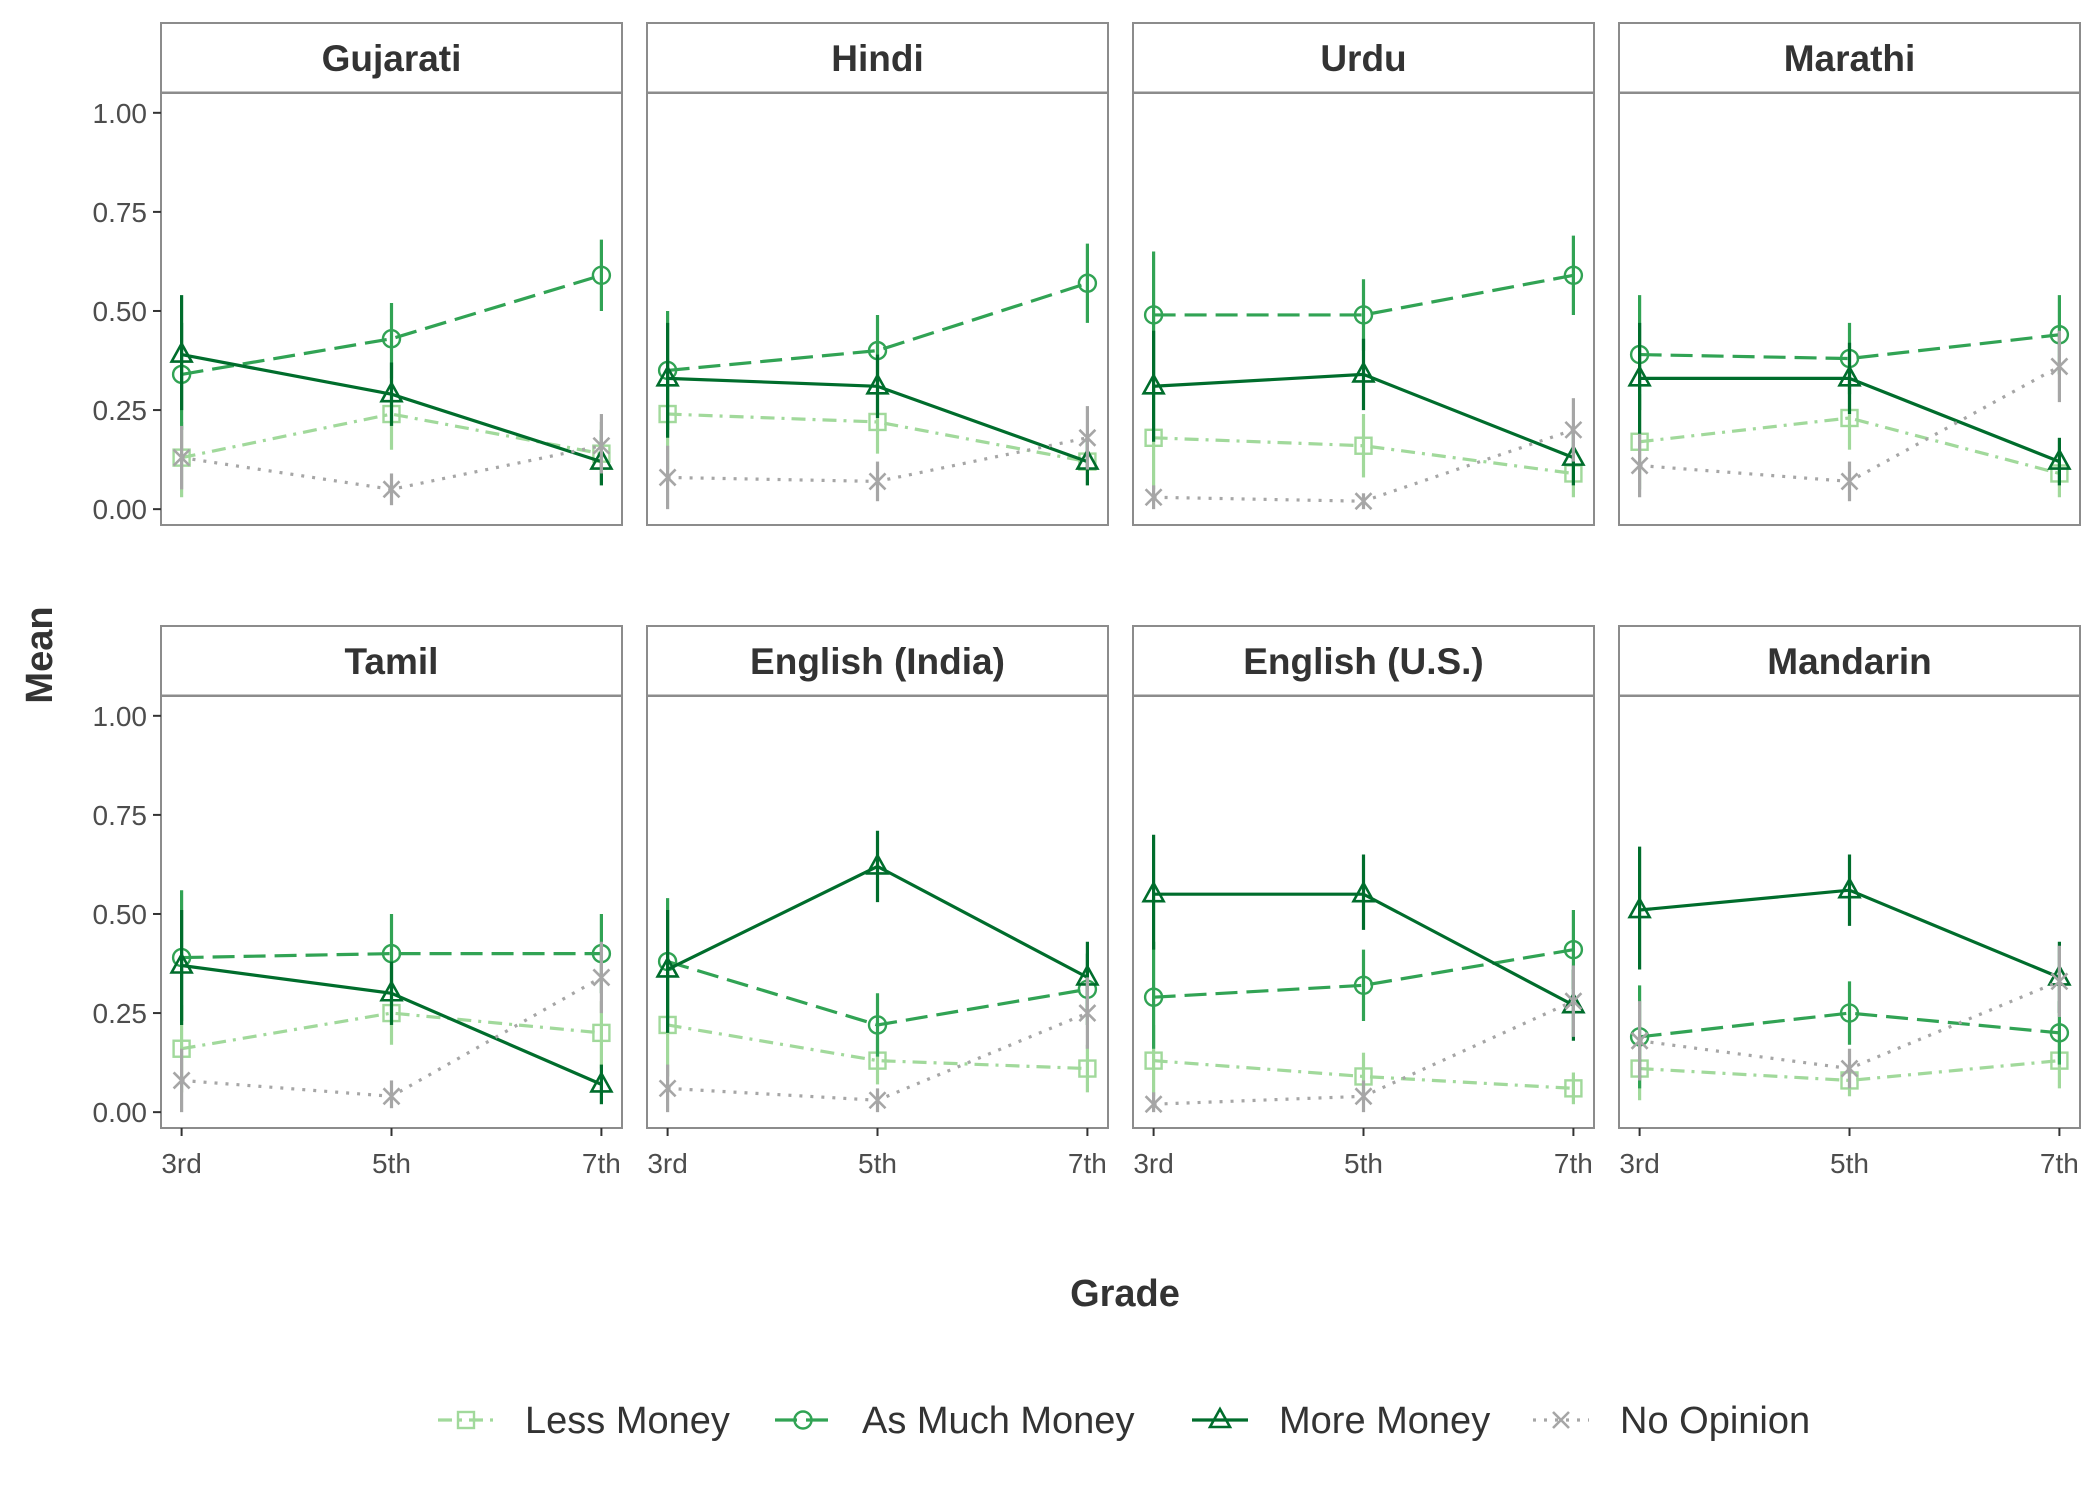 This screenshot has height=1500, width=2100. Describe the element at coordinates (1849, 661) in the screenshot. I see `panel-title: Mandarin` at that location.